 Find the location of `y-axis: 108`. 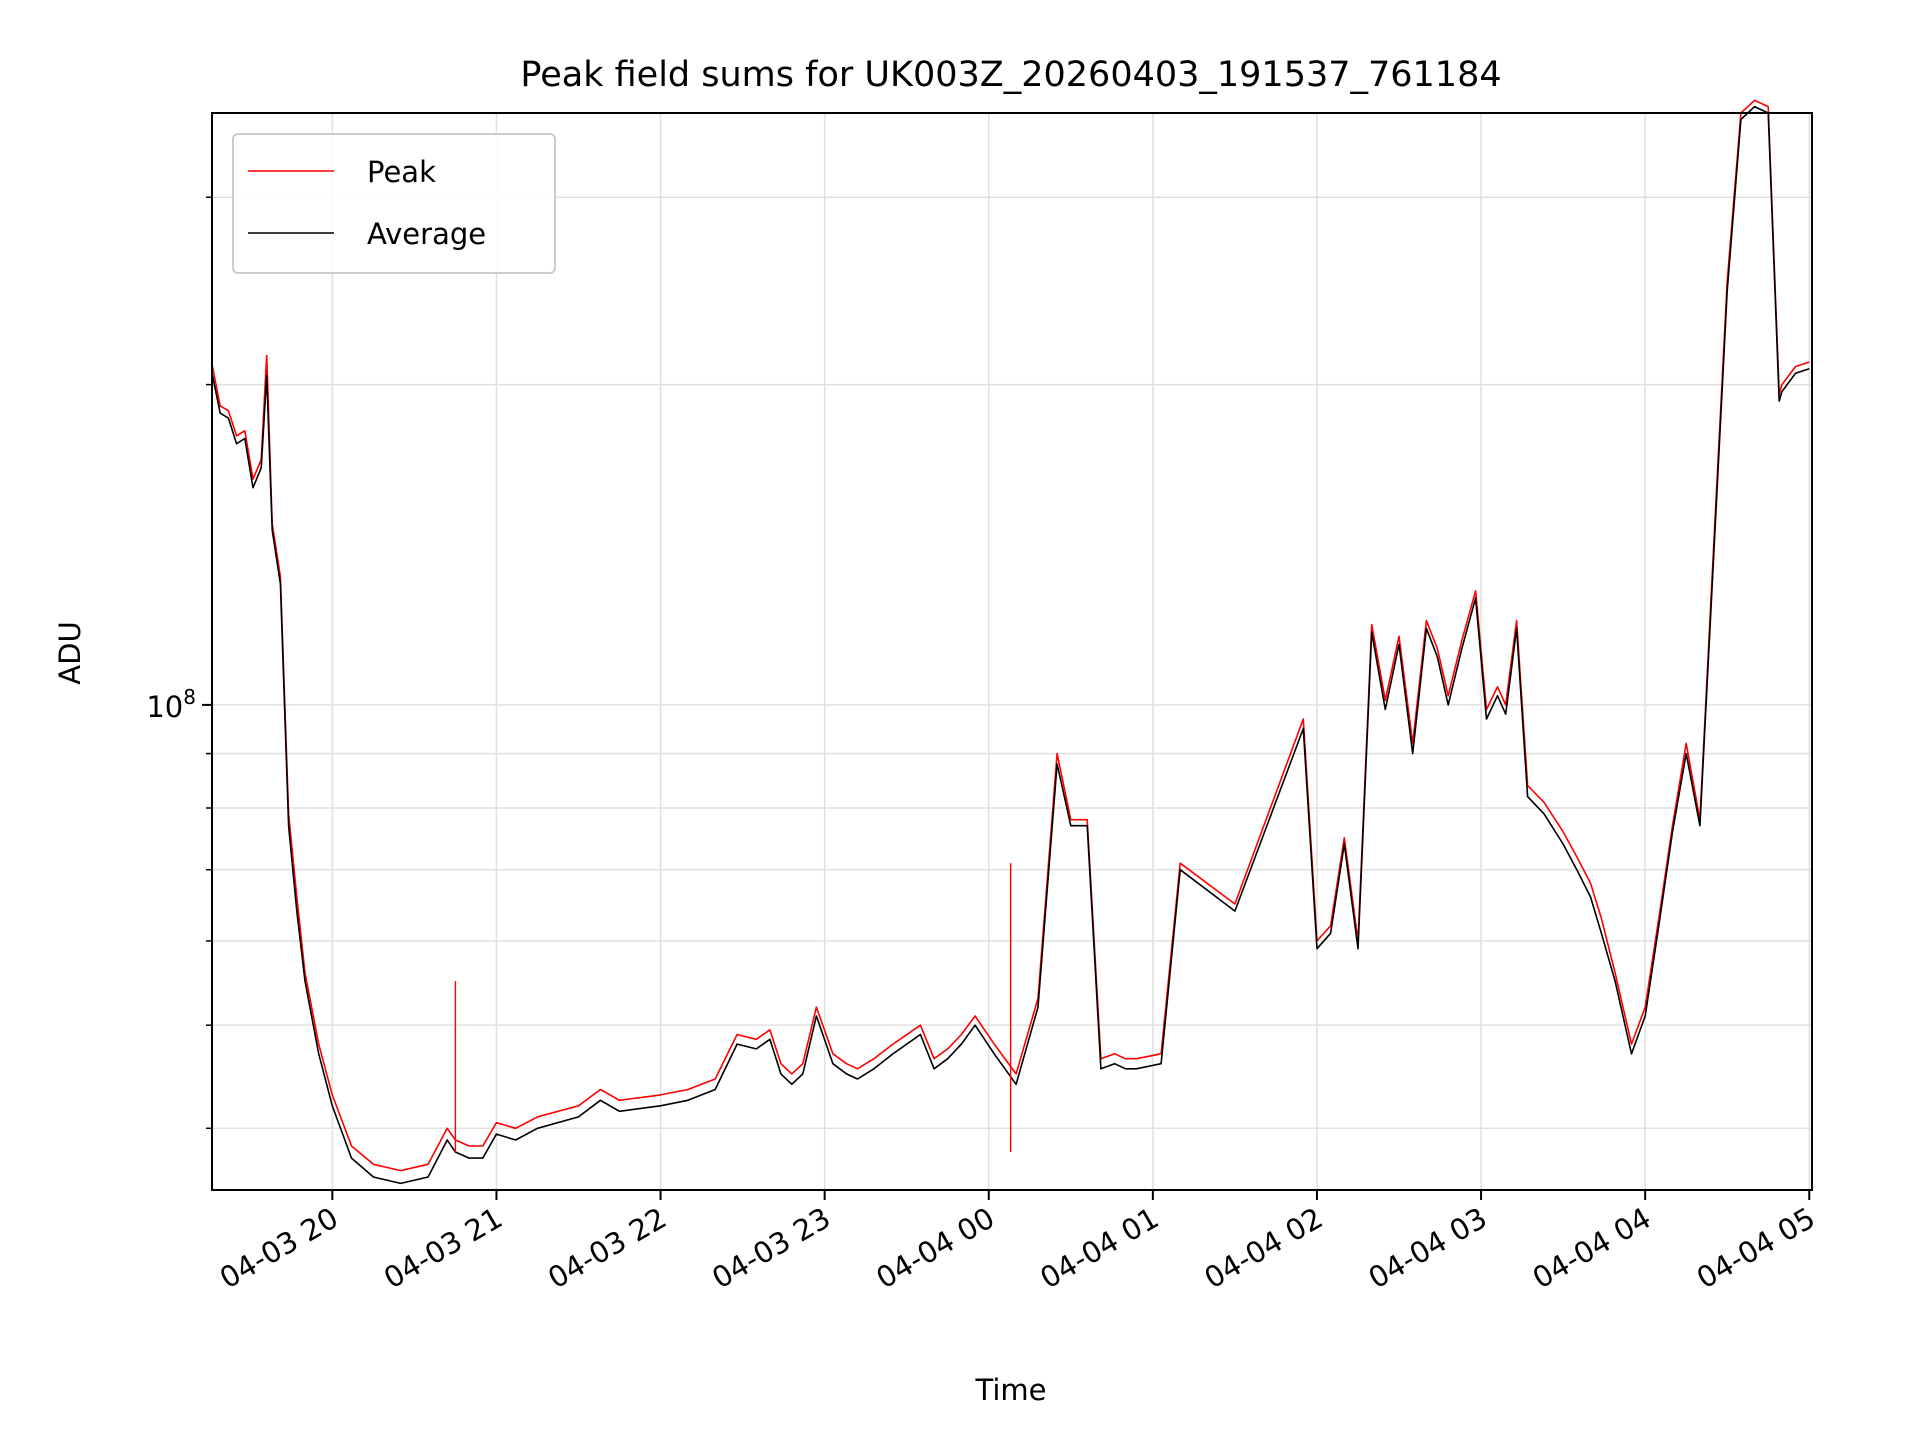

y-axis: 108 is located at coordinates (179, 663).